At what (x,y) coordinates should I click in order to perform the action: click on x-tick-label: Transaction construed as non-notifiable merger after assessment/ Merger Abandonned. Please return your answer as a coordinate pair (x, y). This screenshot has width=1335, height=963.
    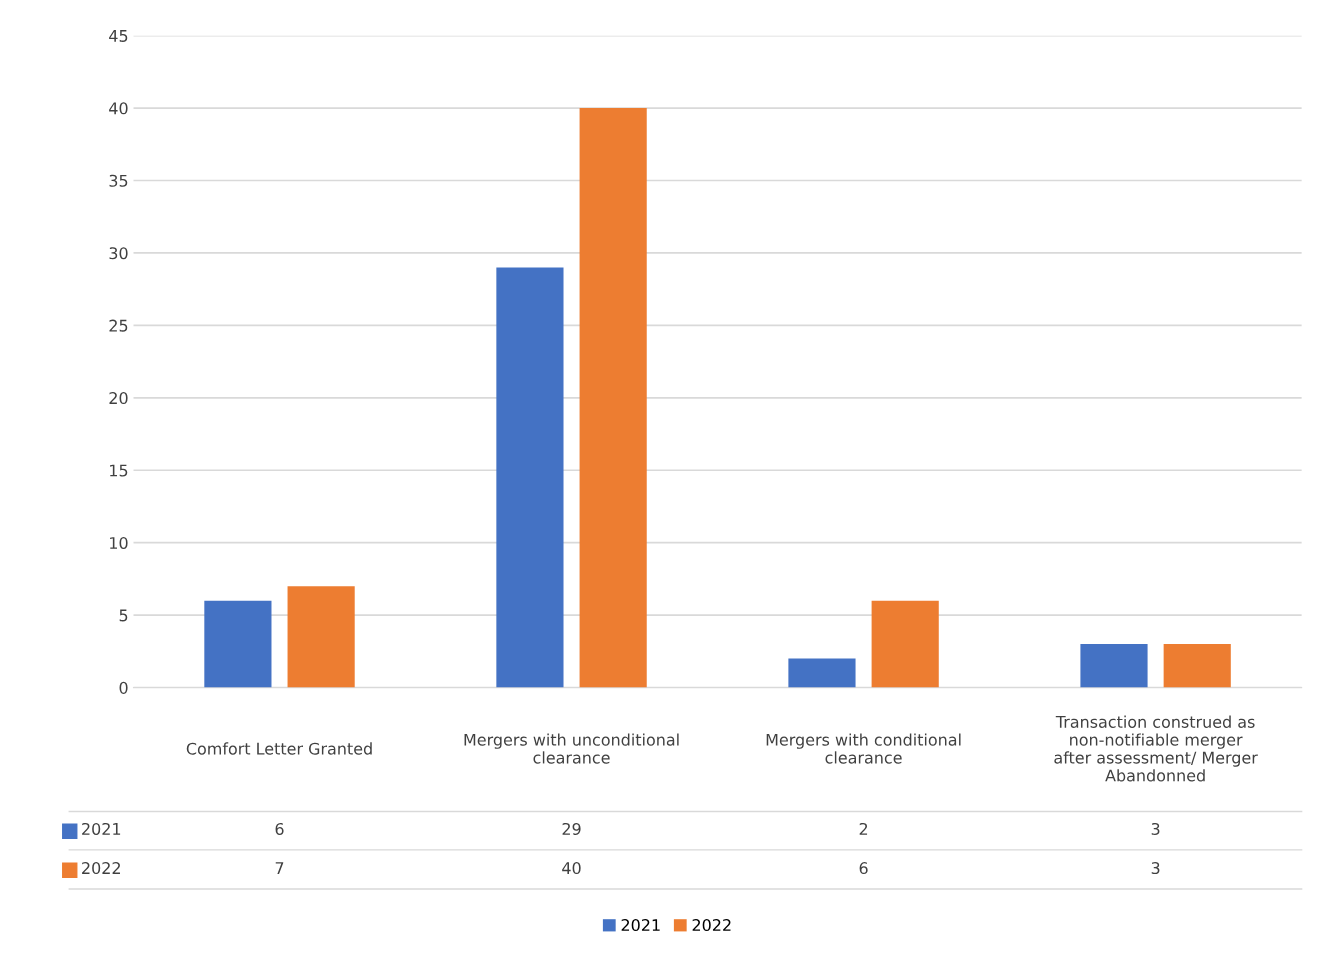
    Looking at the image, I should click on (1156, 748).